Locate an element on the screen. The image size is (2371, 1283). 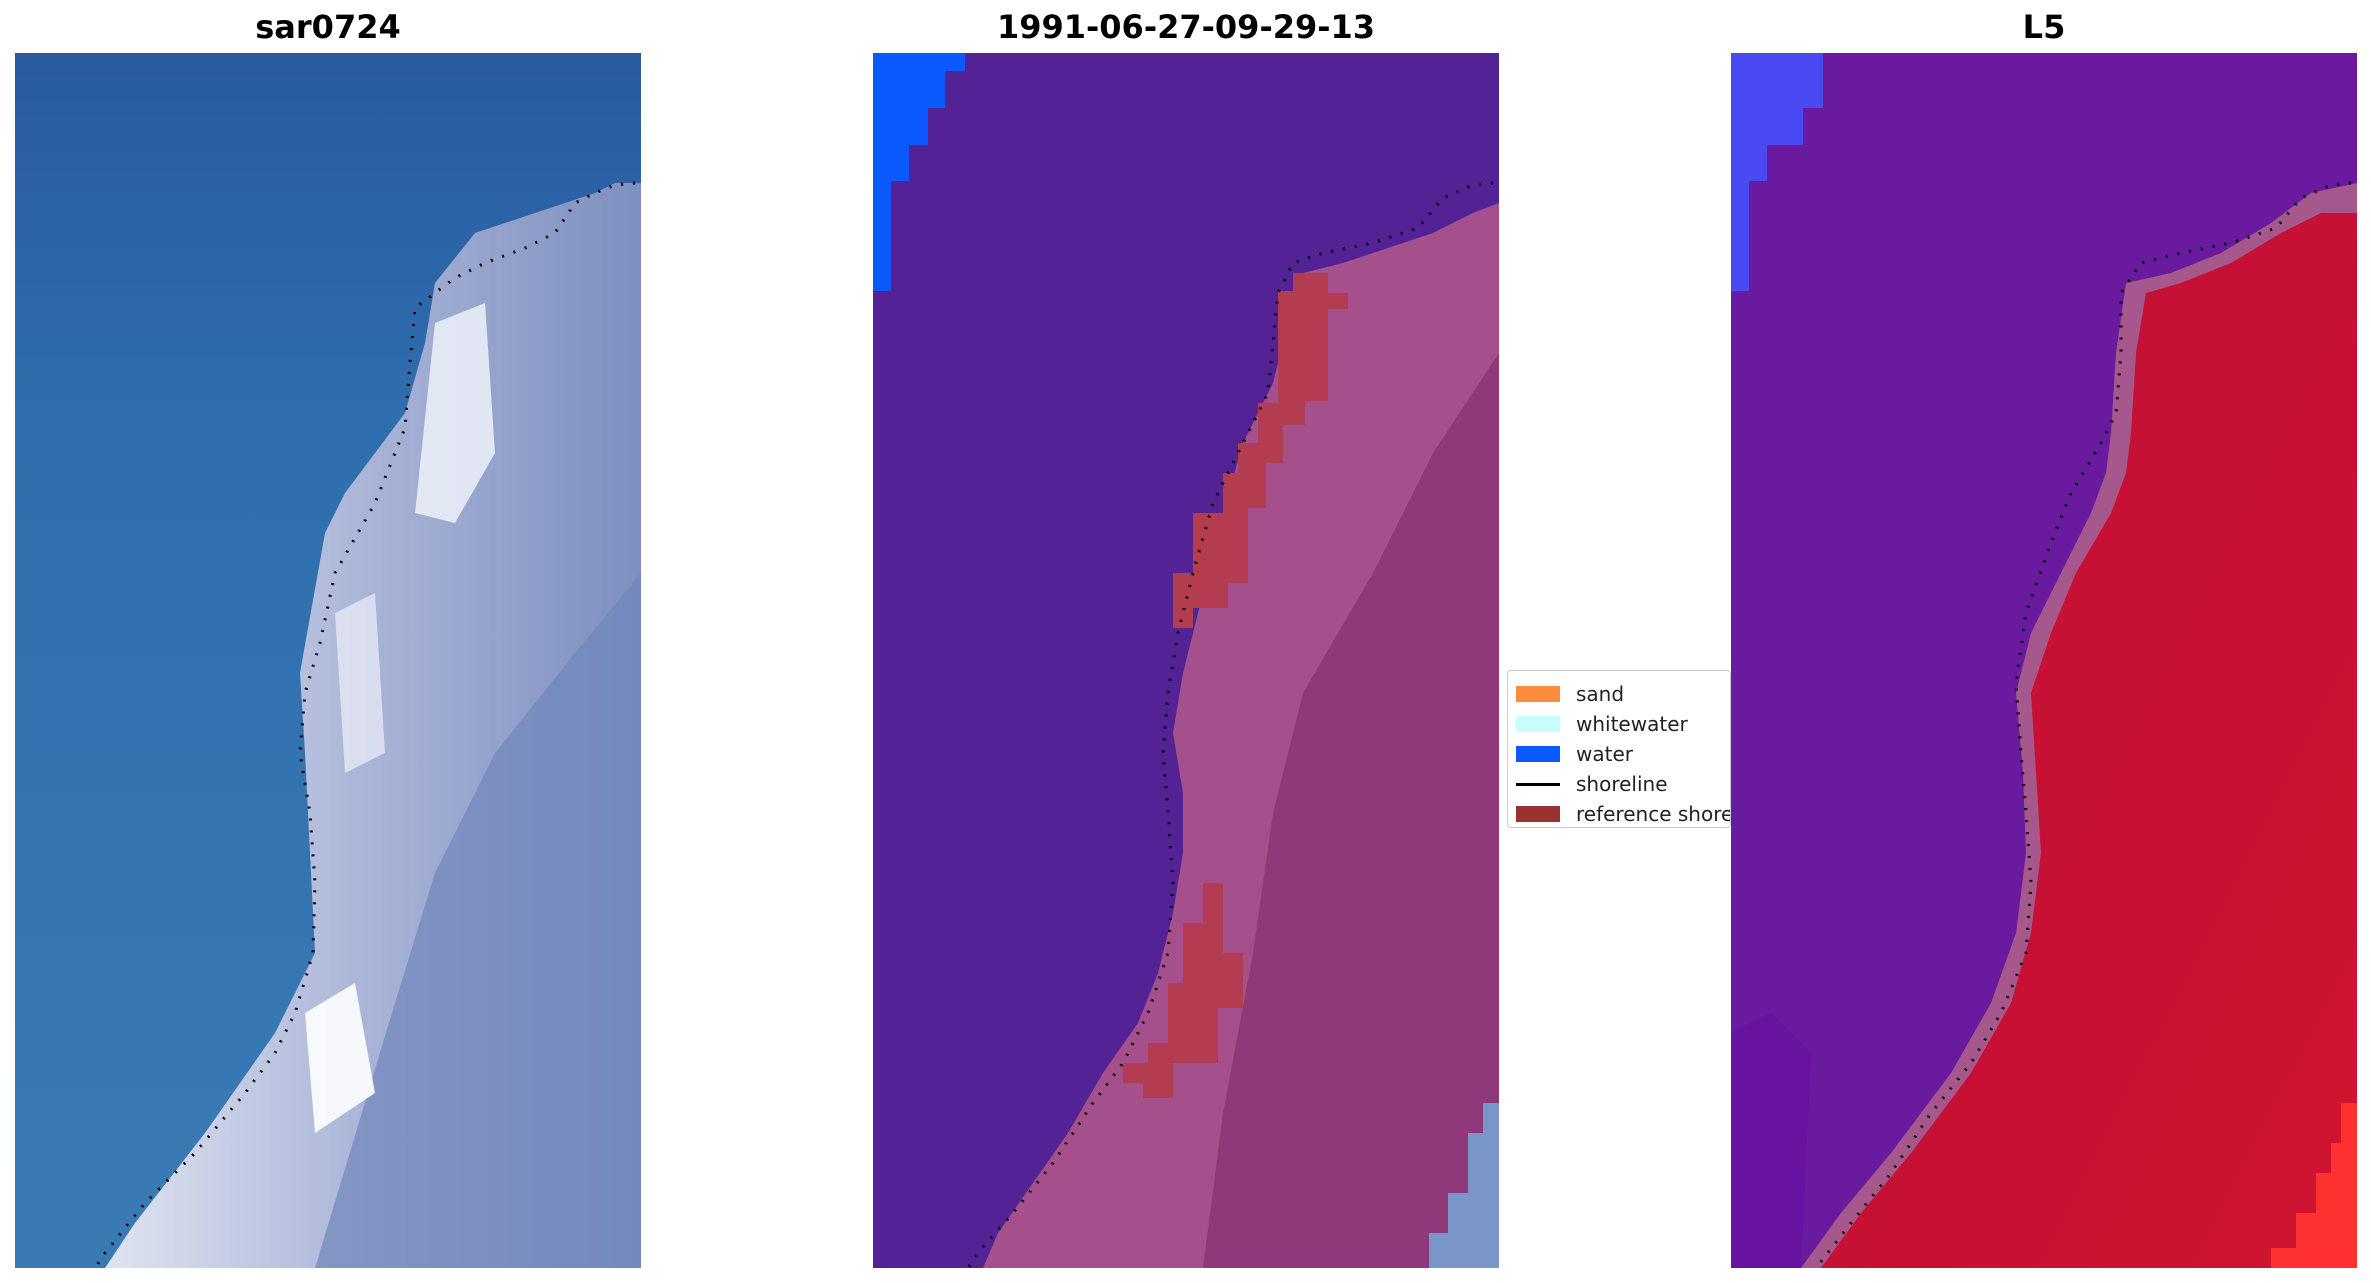
water-class-region is located at coordinates (919, 172).